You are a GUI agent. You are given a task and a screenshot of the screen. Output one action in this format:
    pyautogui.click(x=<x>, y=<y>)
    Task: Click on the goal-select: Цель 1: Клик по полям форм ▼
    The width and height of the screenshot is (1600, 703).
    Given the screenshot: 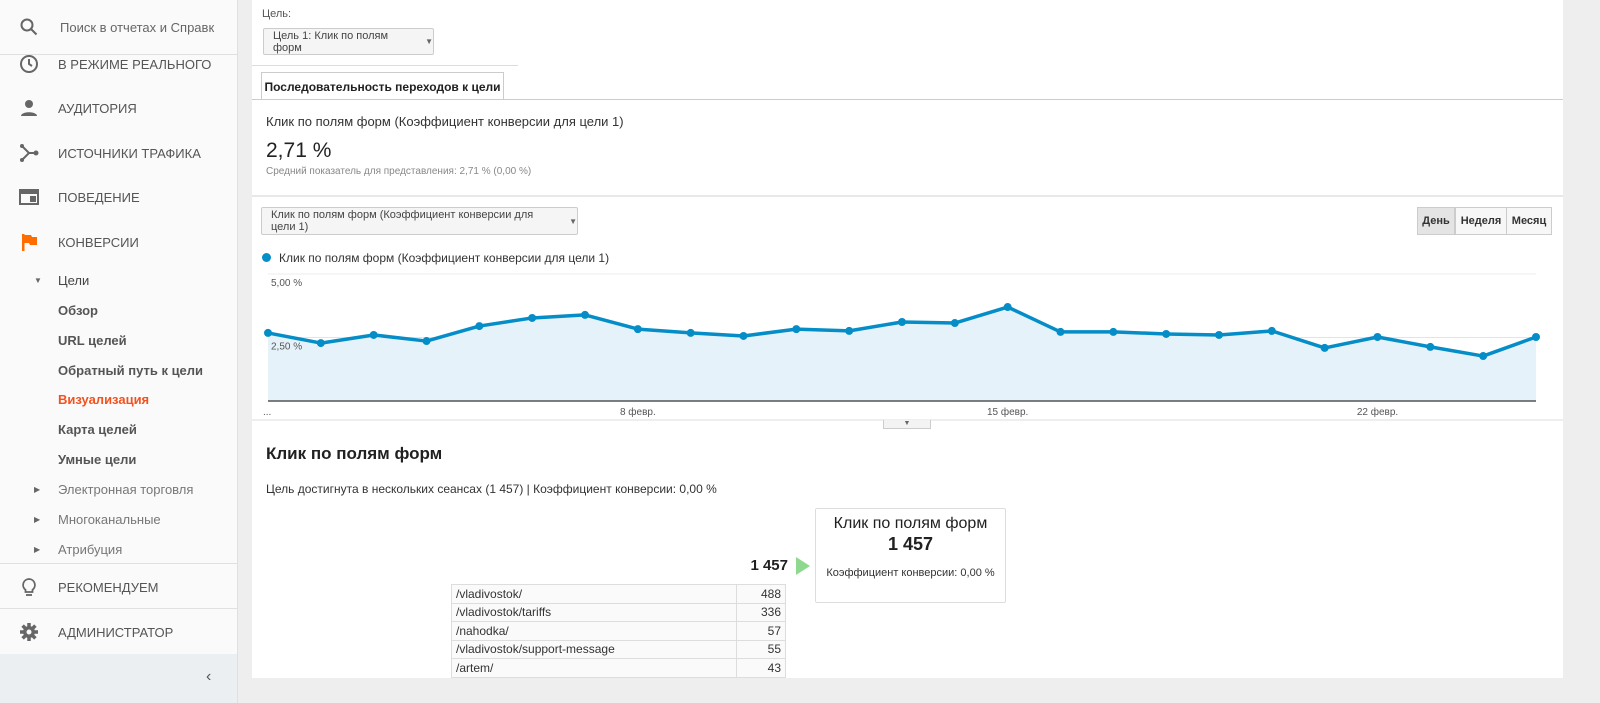 What is the action you would take?
    pyautogui.click(x=348, y=41)
    